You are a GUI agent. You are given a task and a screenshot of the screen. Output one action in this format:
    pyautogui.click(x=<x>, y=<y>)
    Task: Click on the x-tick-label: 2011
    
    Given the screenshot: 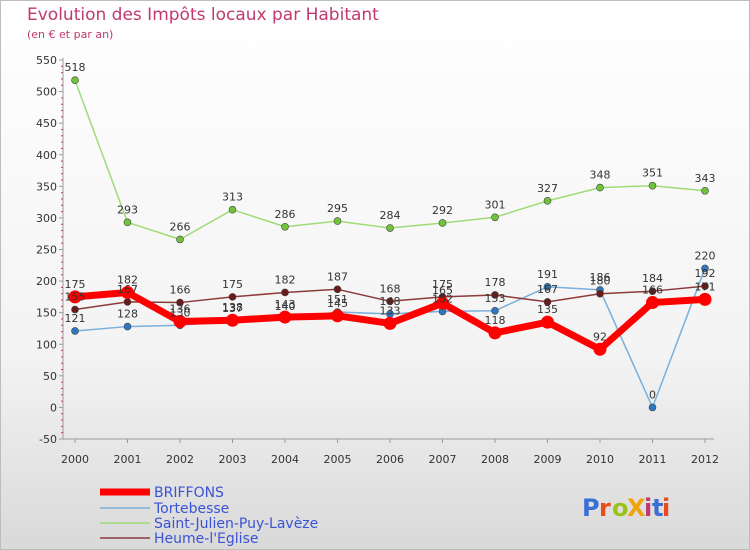 What is the action you would take?
    pyautogui.click(x=653, y=459)
    